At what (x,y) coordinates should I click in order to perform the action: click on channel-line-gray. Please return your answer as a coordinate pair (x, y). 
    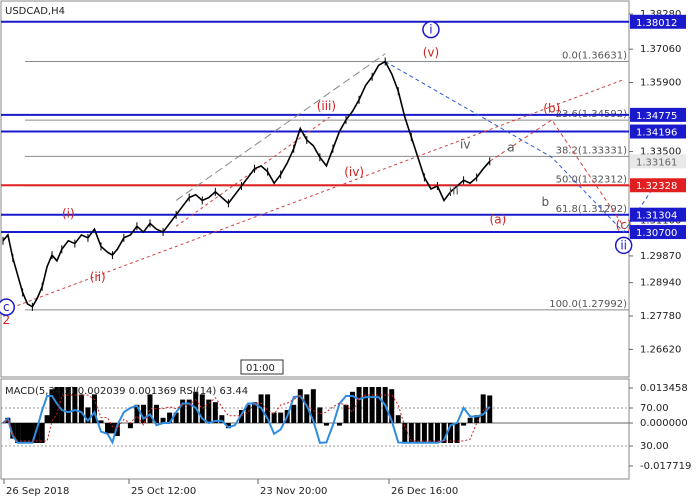
    Looking at the image, I should click on (280, 127).